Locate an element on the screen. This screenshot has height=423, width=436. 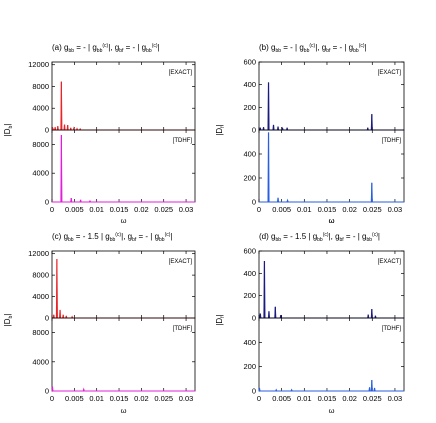
panel-title: (a) gbb = - | gbb(c)|, gbf = - | gbb(c)| is located at coordinates (106, 48).